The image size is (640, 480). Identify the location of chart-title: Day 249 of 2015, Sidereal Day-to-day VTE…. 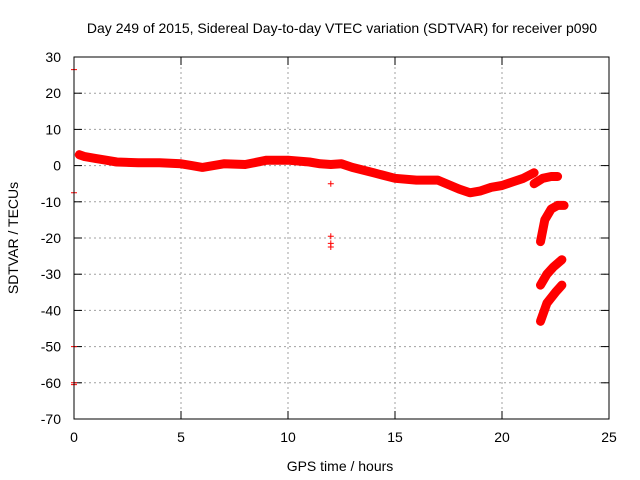
(342, 28).